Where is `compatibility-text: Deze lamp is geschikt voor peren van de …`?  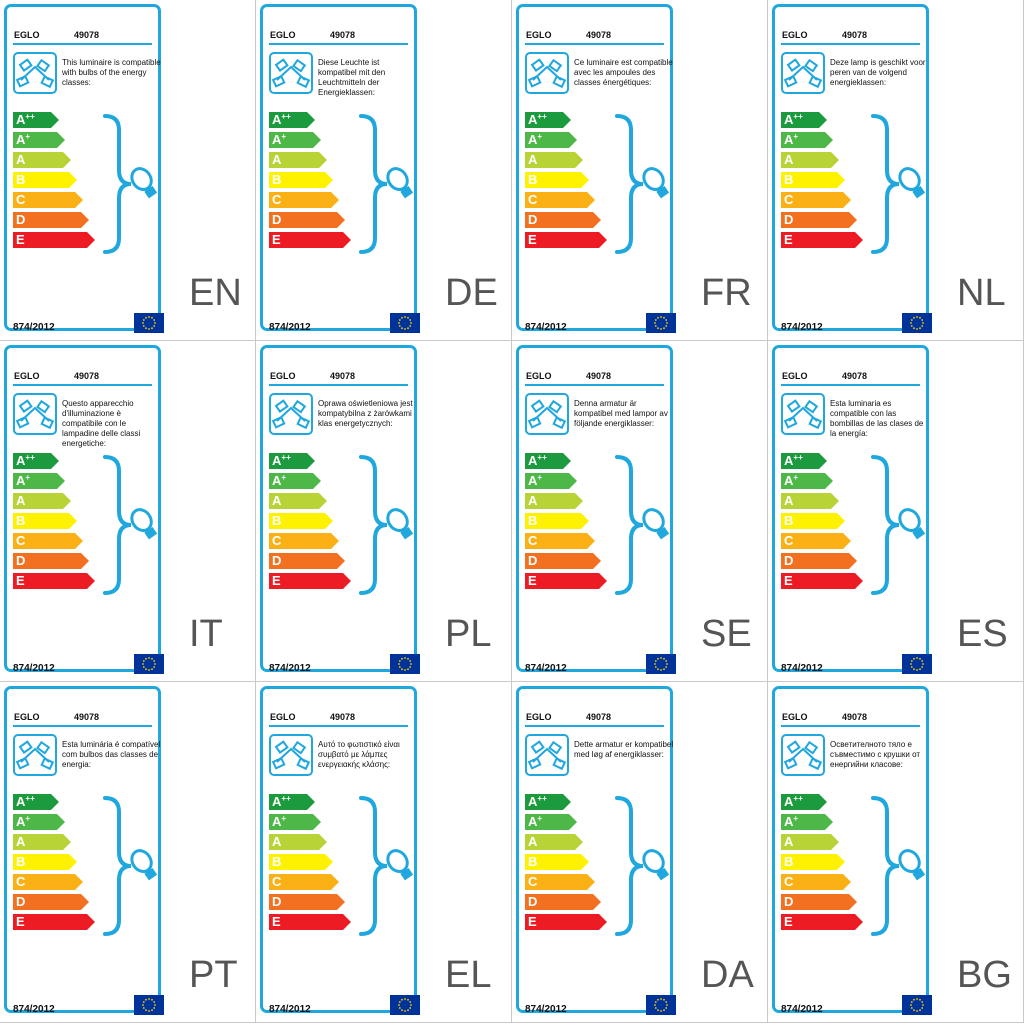 compatibility-text: Deze lamp is geschikt voor peren van de … is located at coordinates (878, 72).